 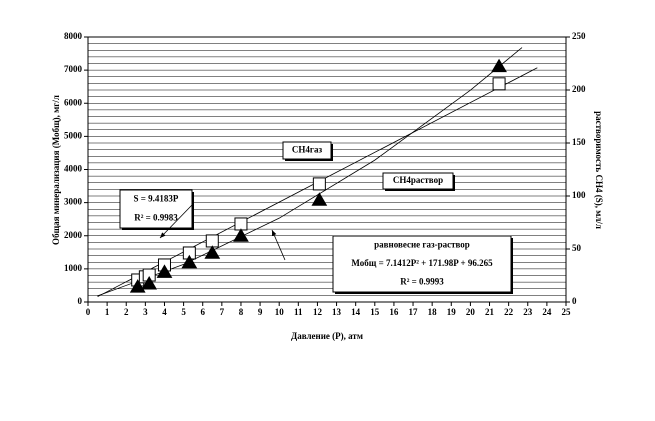 What do you see at coordinates (145, 312) in the screenshot?
I see `x-tick-label: 3` at bounding box center [145, 312].